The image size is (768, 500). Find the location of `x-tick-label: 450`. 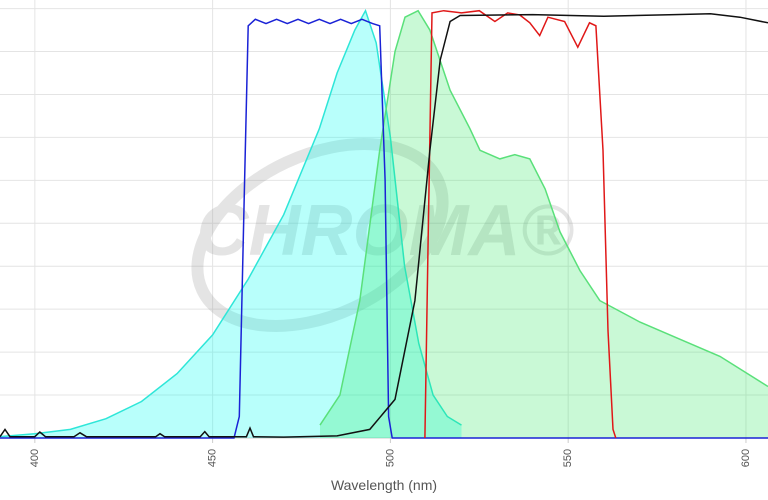

x-tick-label: 450 is located at coordinates (213, 458).